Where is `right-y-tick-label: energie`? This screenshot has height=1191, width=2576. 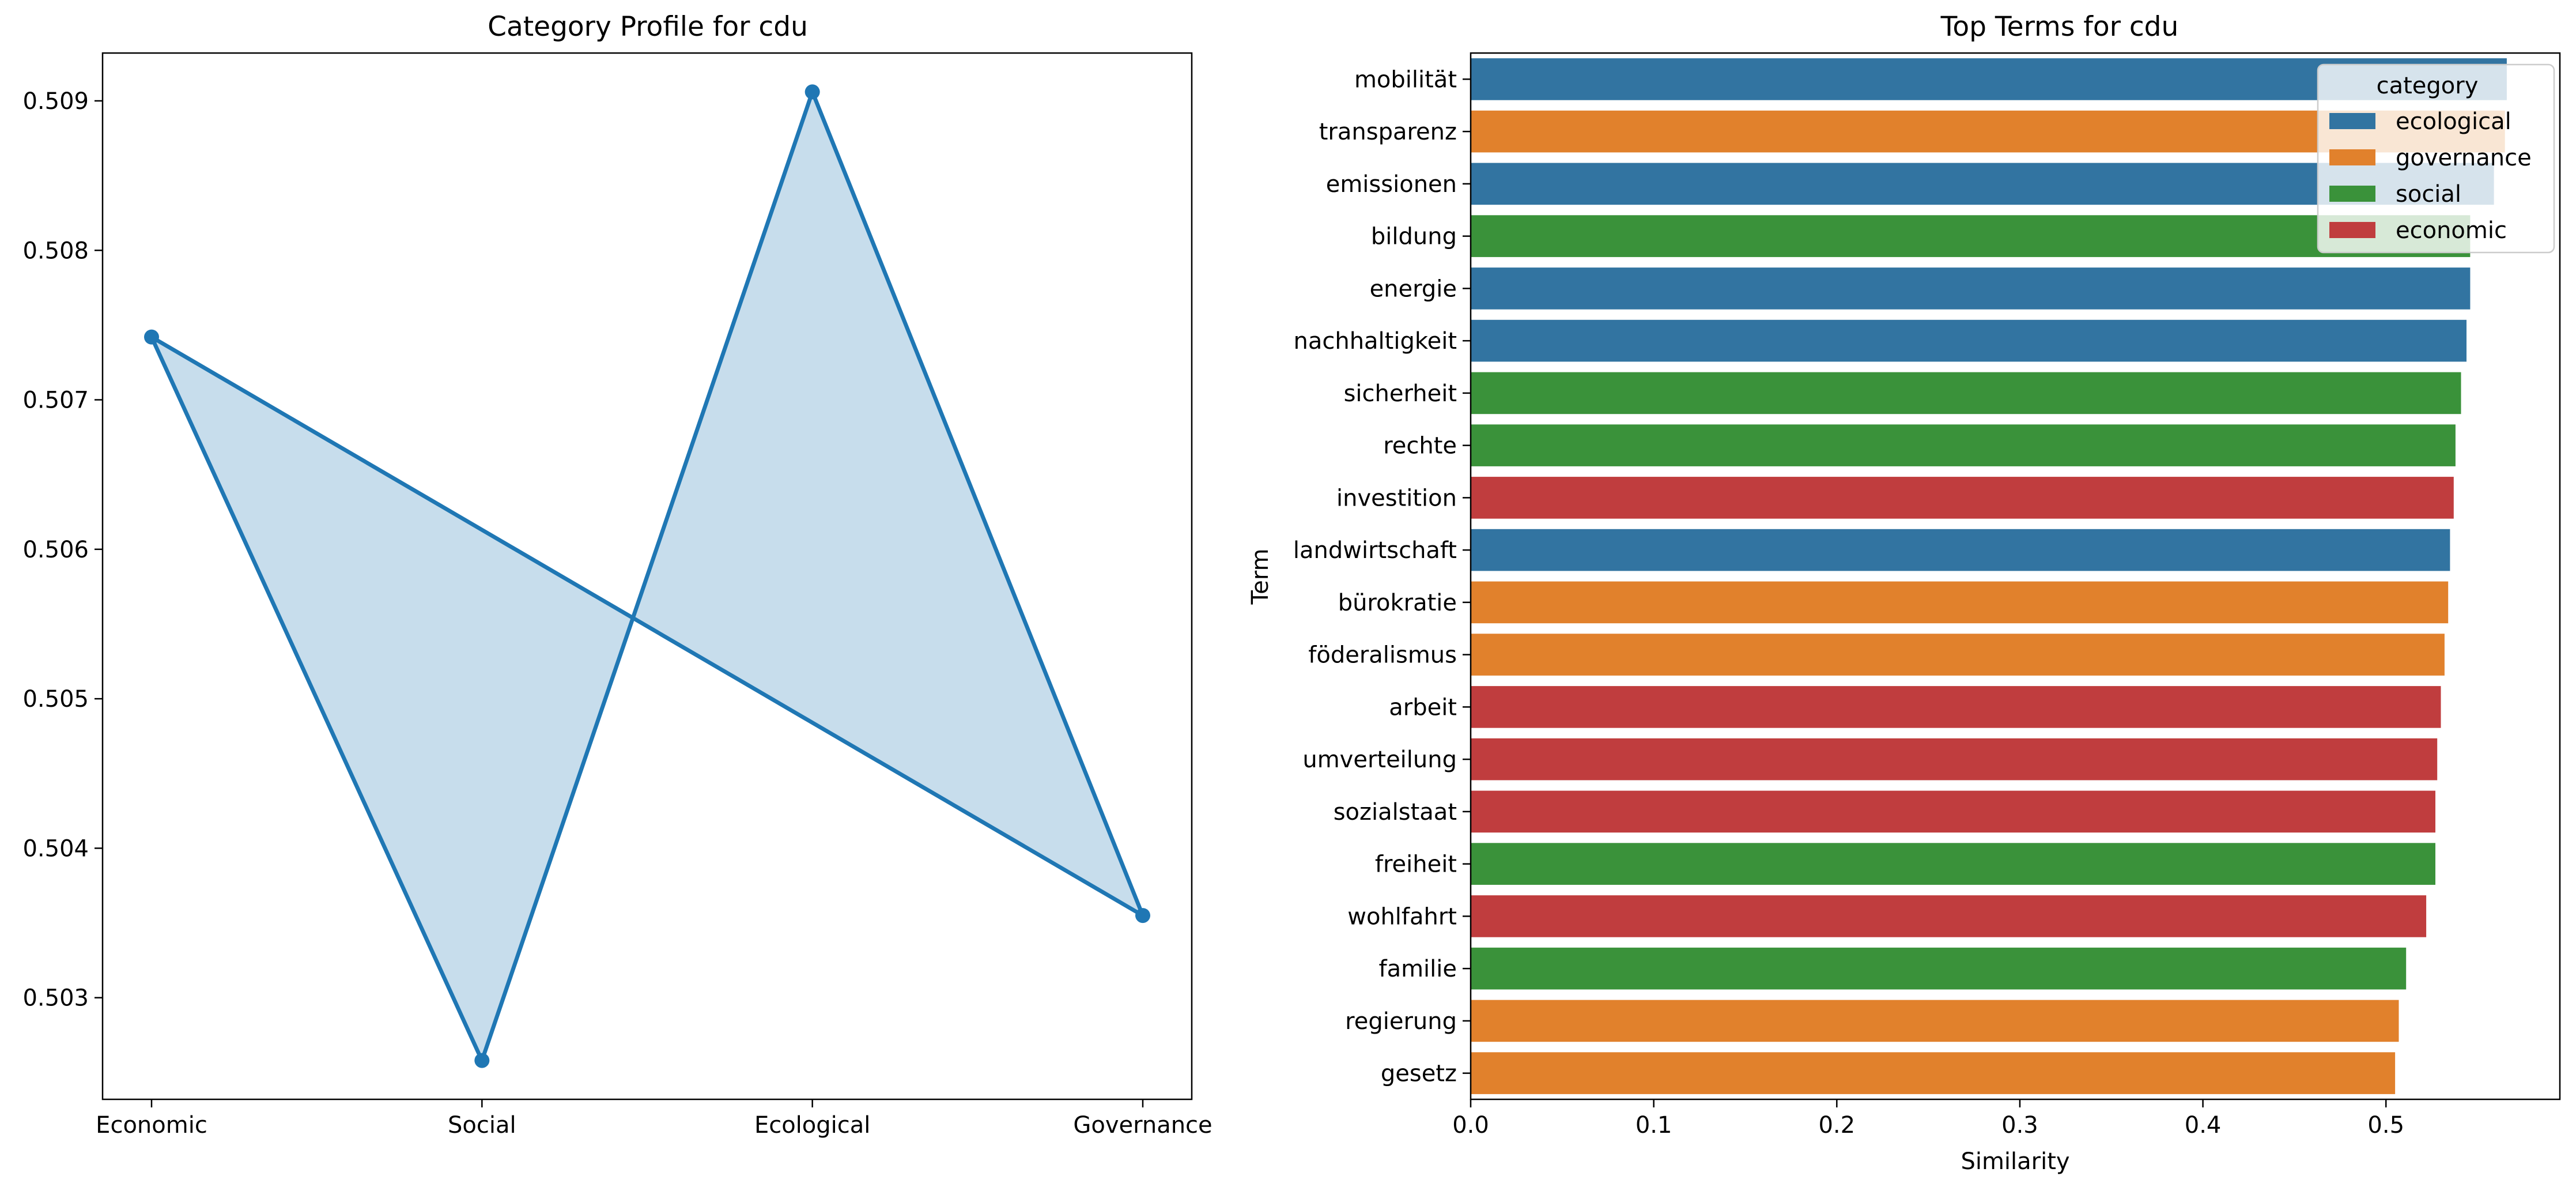 right-y-tick-label: energie is located at coordinates (1413, 289).